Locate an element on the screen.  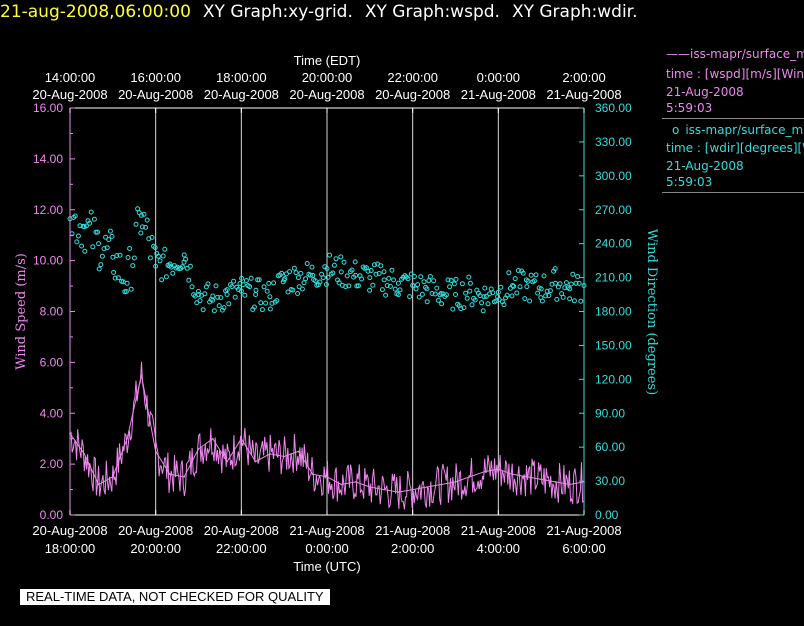
left-tick-label: 2.00 is located at coordinates (52, 464).